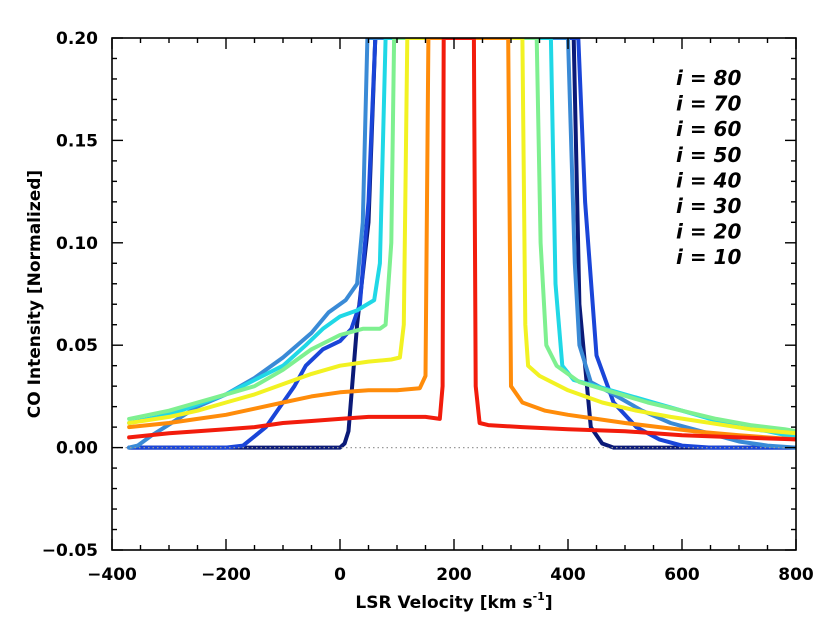  I want to click on x-tick-labels: −400 −200 0 200 400 600 800, so click(450, 575).